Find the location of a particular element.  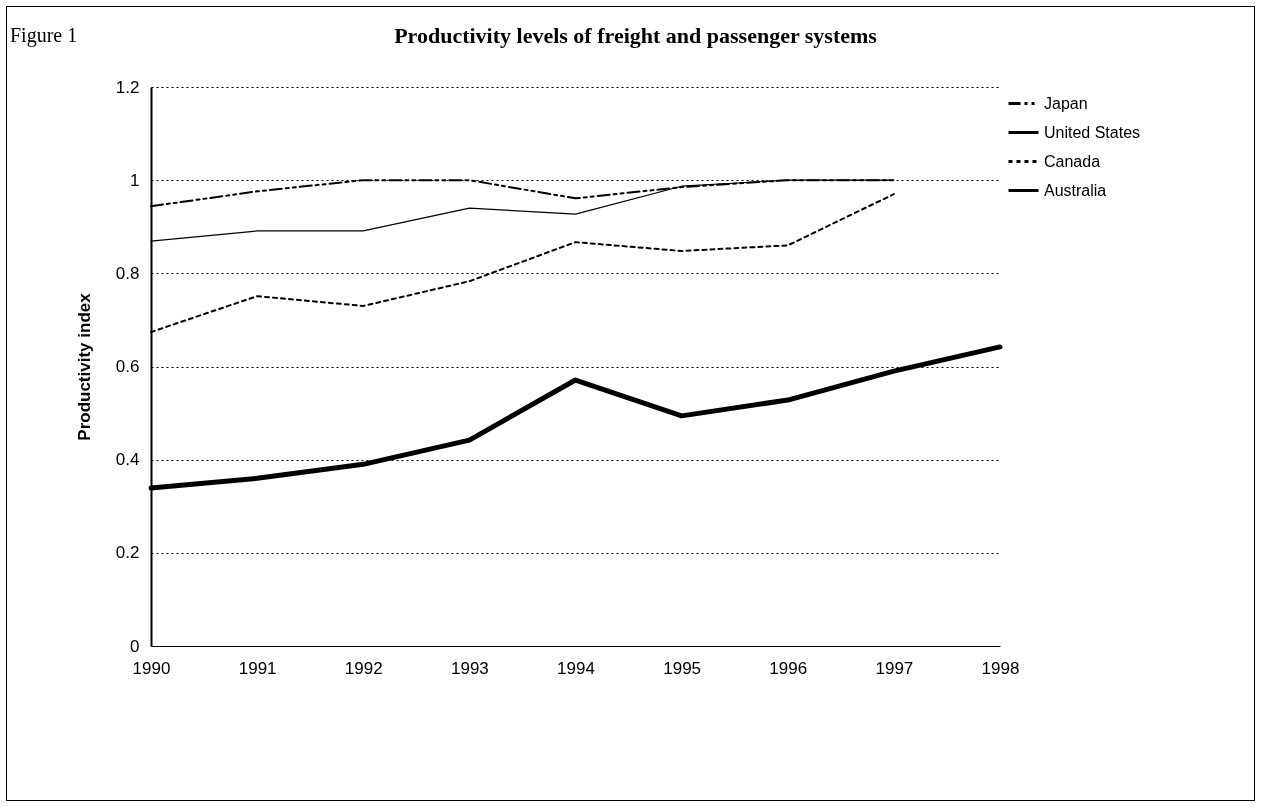

x-tick-label: 1991 is located at coordinates (257, 668).